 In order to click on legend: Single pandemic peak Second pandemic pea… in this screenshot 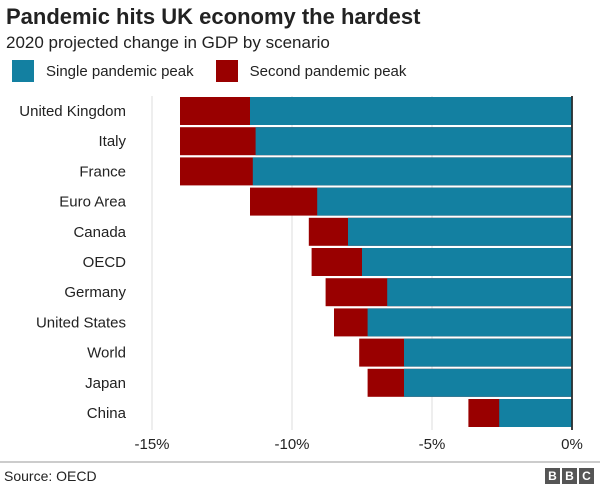, I will do `click(220, 71)`.